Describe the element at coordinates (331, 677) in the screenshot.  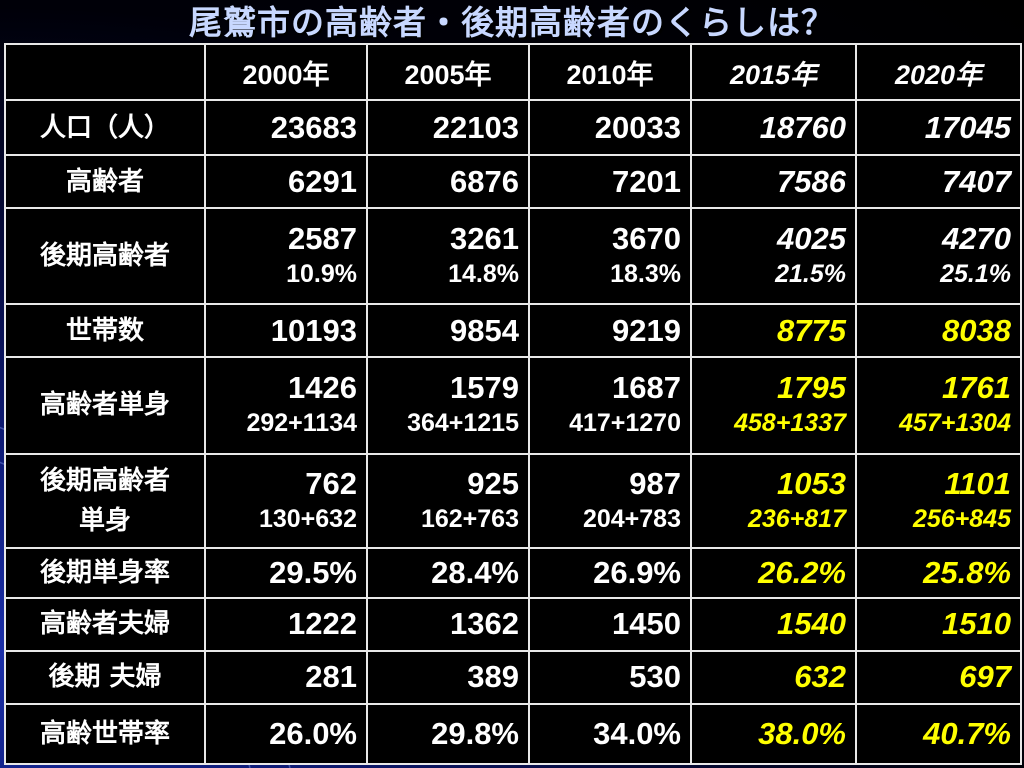
I see `value-main: 281` at that location.